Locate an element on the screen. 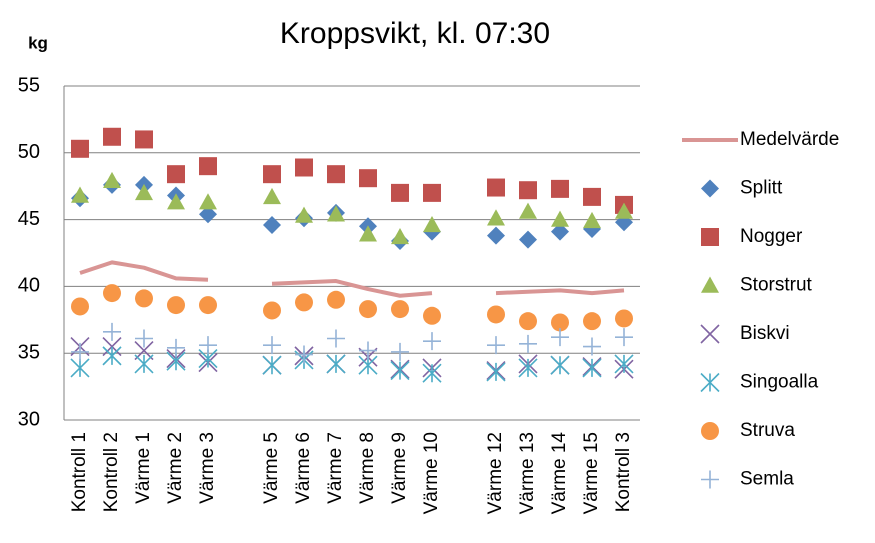 This screenshot has height=543, width=875. y-tick-label: 50 is located at coordinates (29, 152).